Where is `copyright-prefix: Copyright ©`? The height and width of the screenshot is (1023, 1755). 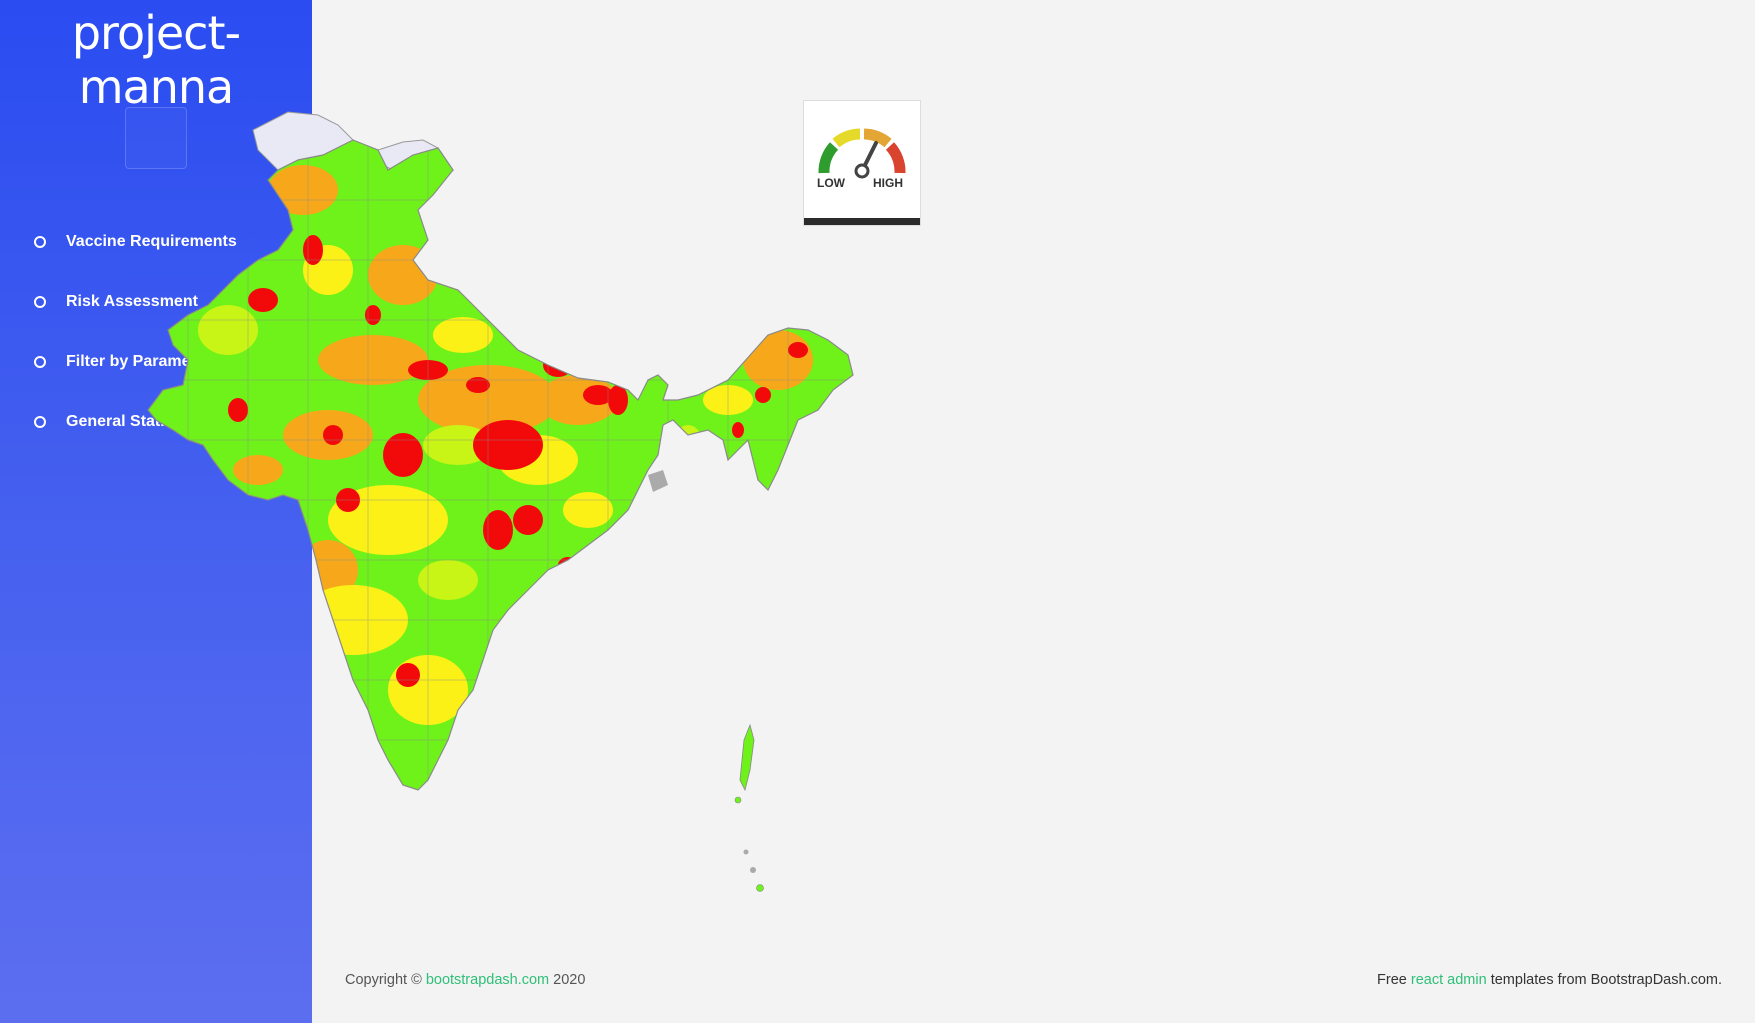 copyright-prefix: Copyright © is located at coordinates (383, 980).